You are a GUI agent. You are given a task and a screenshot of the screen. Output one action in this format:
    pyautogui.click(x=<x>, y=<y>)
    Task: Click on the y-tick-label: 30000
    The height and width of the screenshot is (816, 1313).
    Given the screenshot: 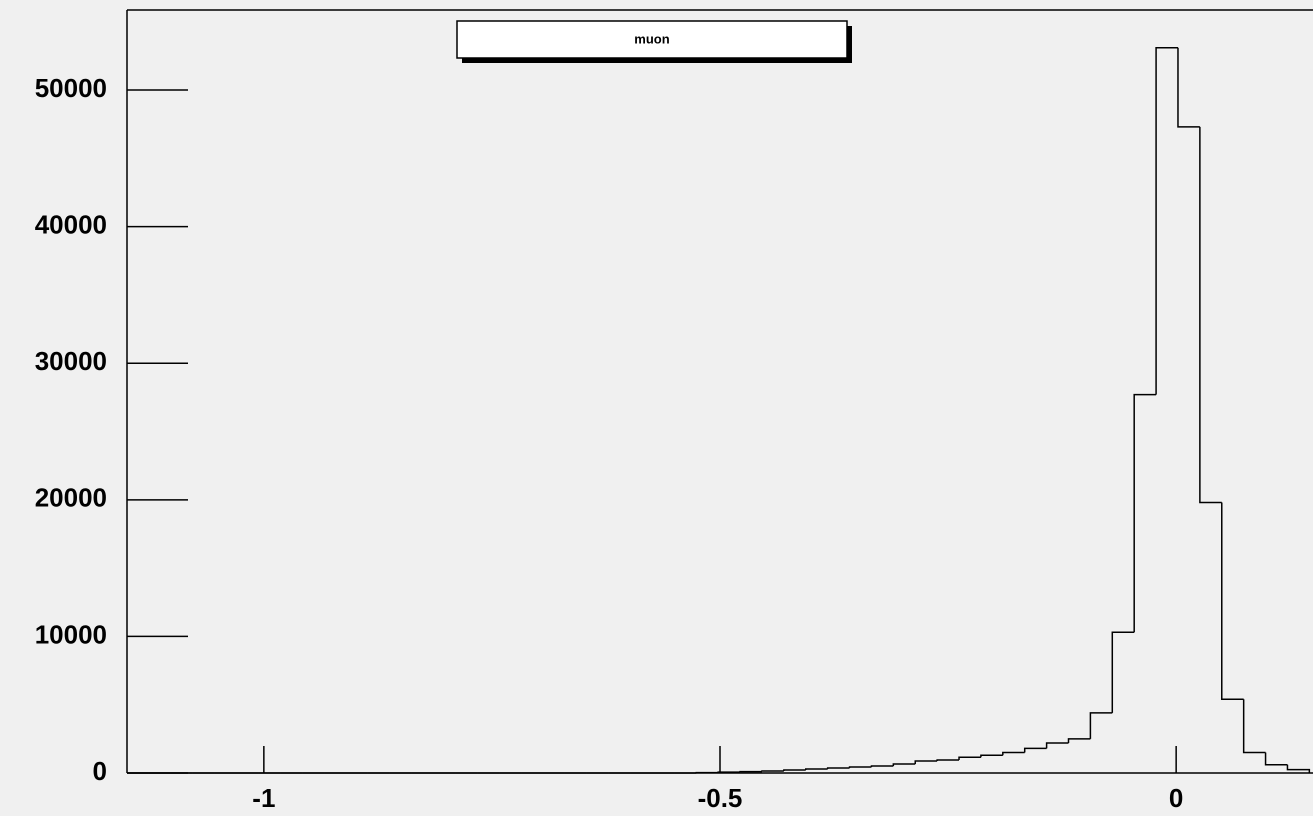 What is the action you would take?
    pyautogui.click(x=71, y=361)
    